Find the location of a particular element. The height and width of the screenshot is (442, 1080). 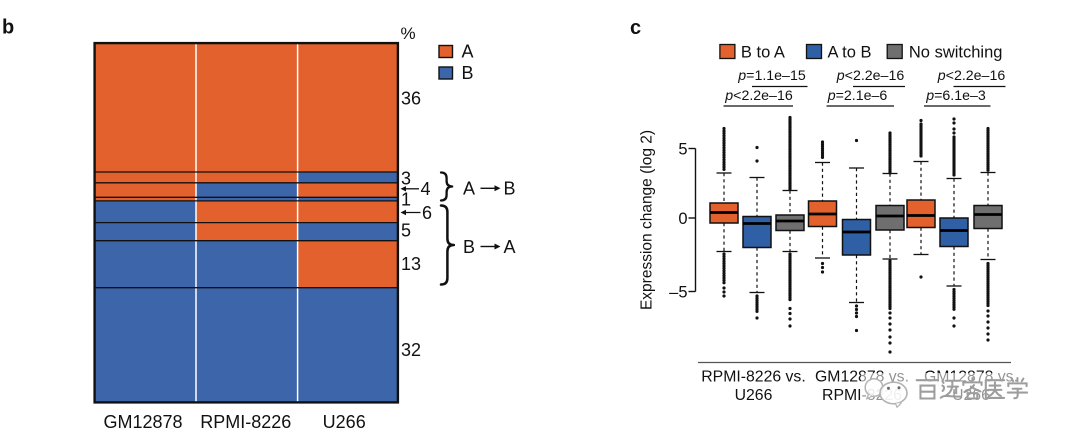

svg-text: c is located at coordinates (635, 28).